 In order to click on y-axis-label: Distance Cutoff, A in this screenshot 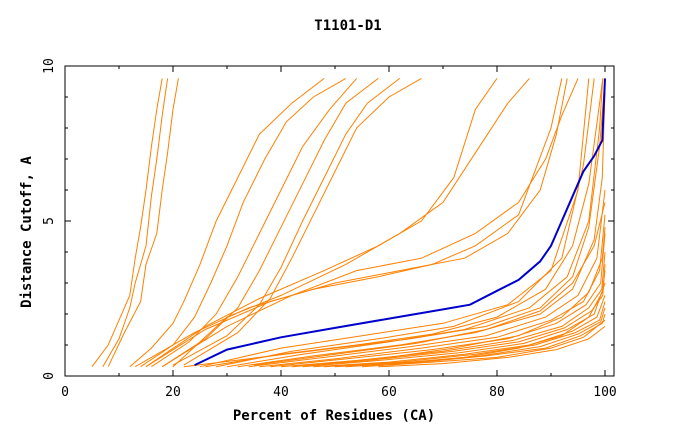, I will do `click(27, 232)`.